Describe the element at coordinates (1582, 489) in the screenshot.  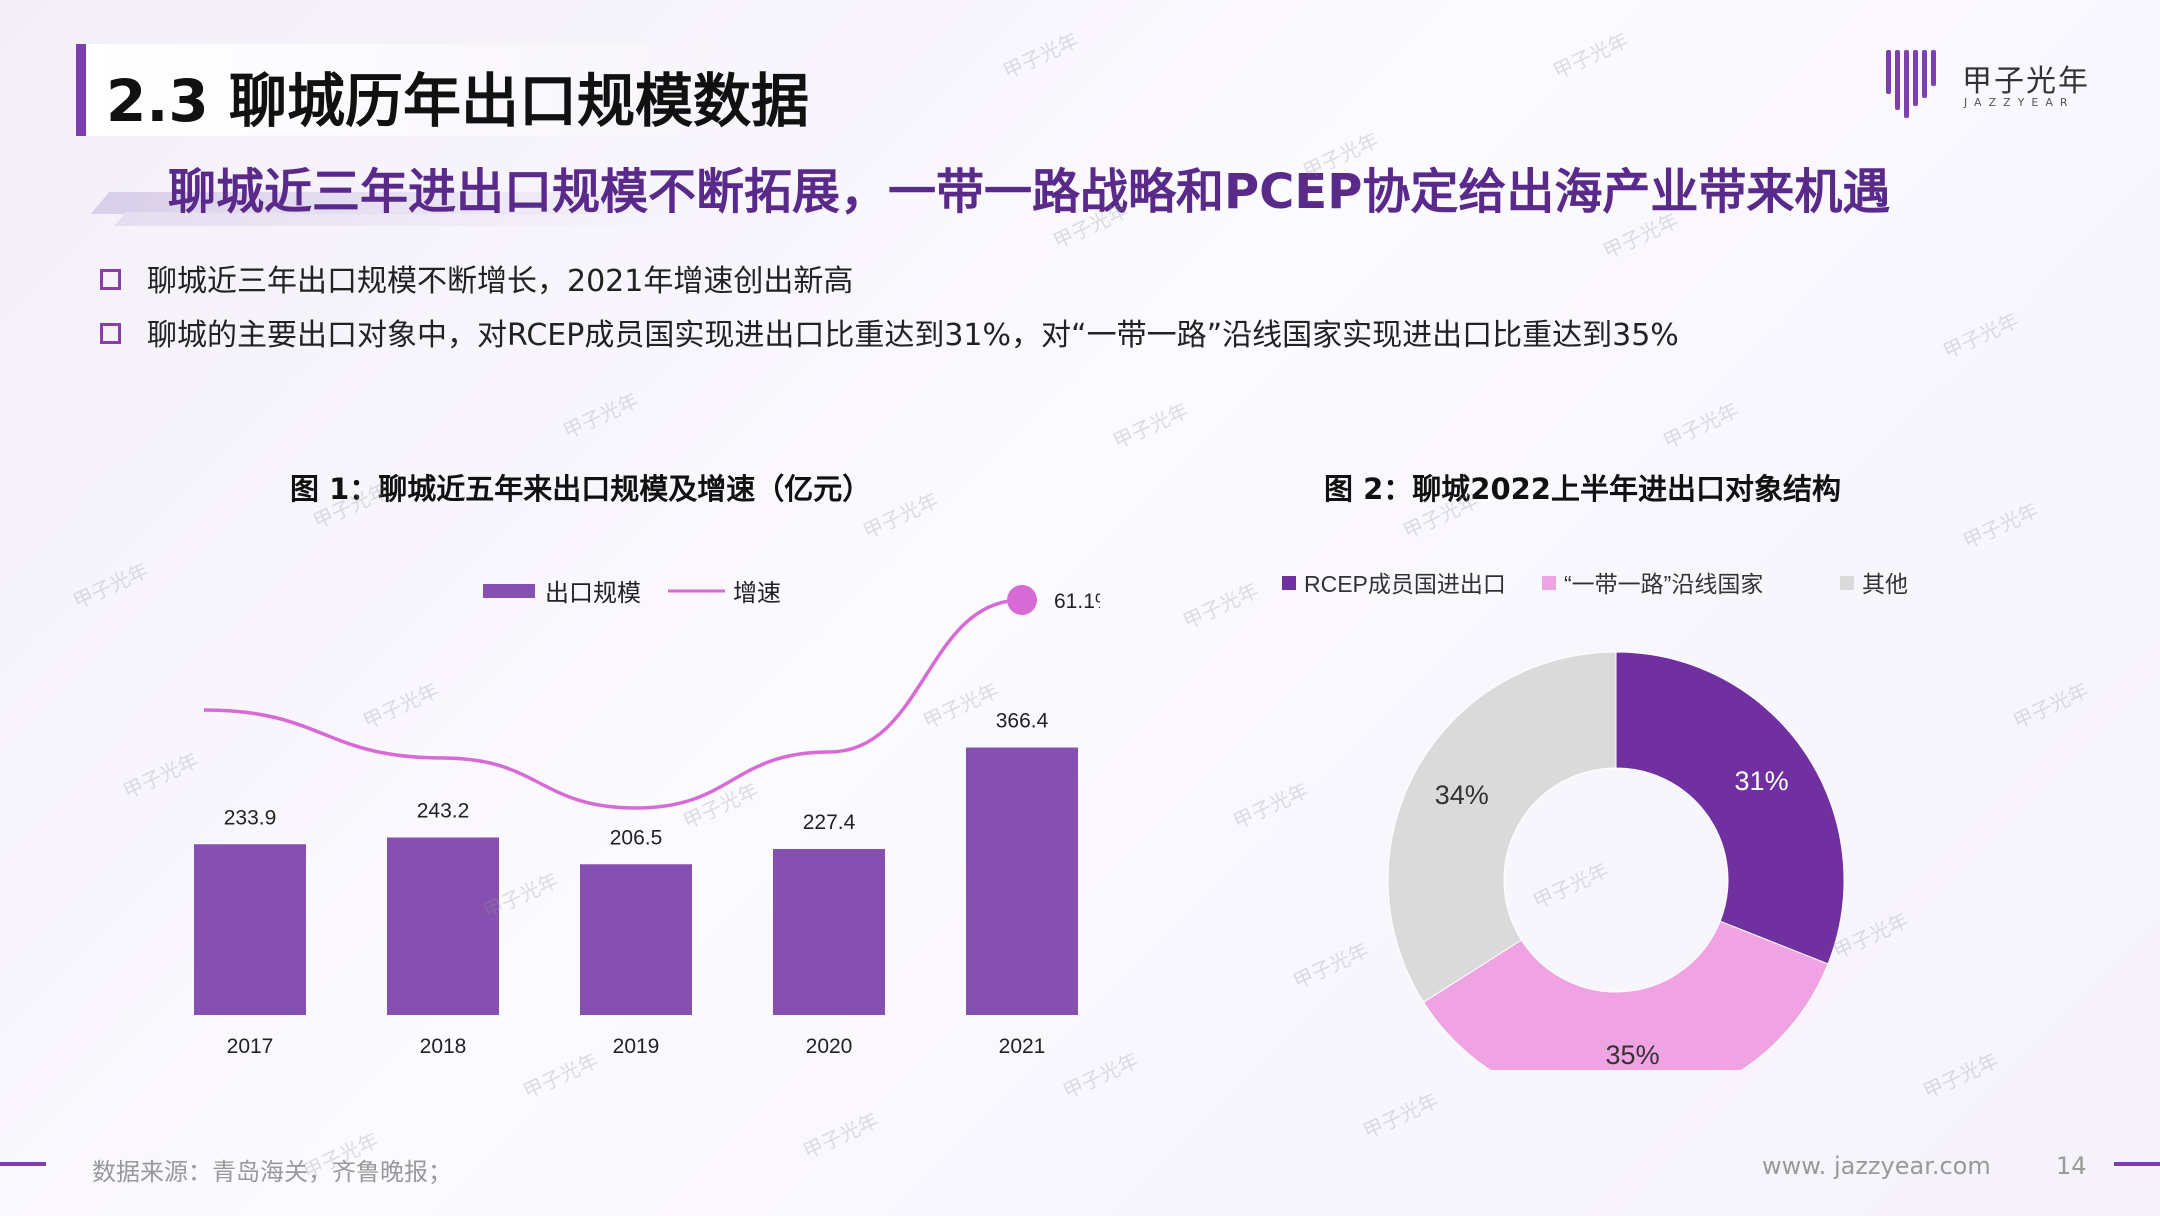
I see `chart-title: 图 2：聊城2022上半年进出口对象结构` at that location.